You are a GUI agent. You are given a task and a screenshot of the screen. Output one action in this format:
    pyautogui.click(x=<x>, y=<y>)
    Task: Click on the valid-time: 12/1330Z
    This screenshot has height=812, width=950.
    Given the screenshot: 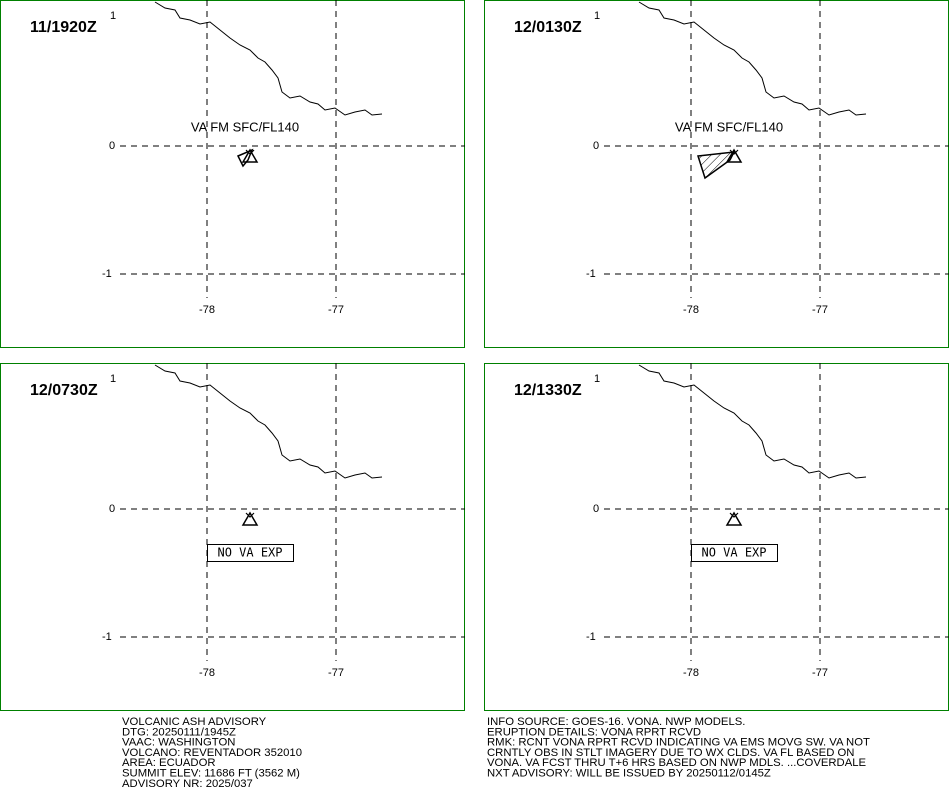 What is the action you would take?
    pyautogui.click(x=548, y=390)
    